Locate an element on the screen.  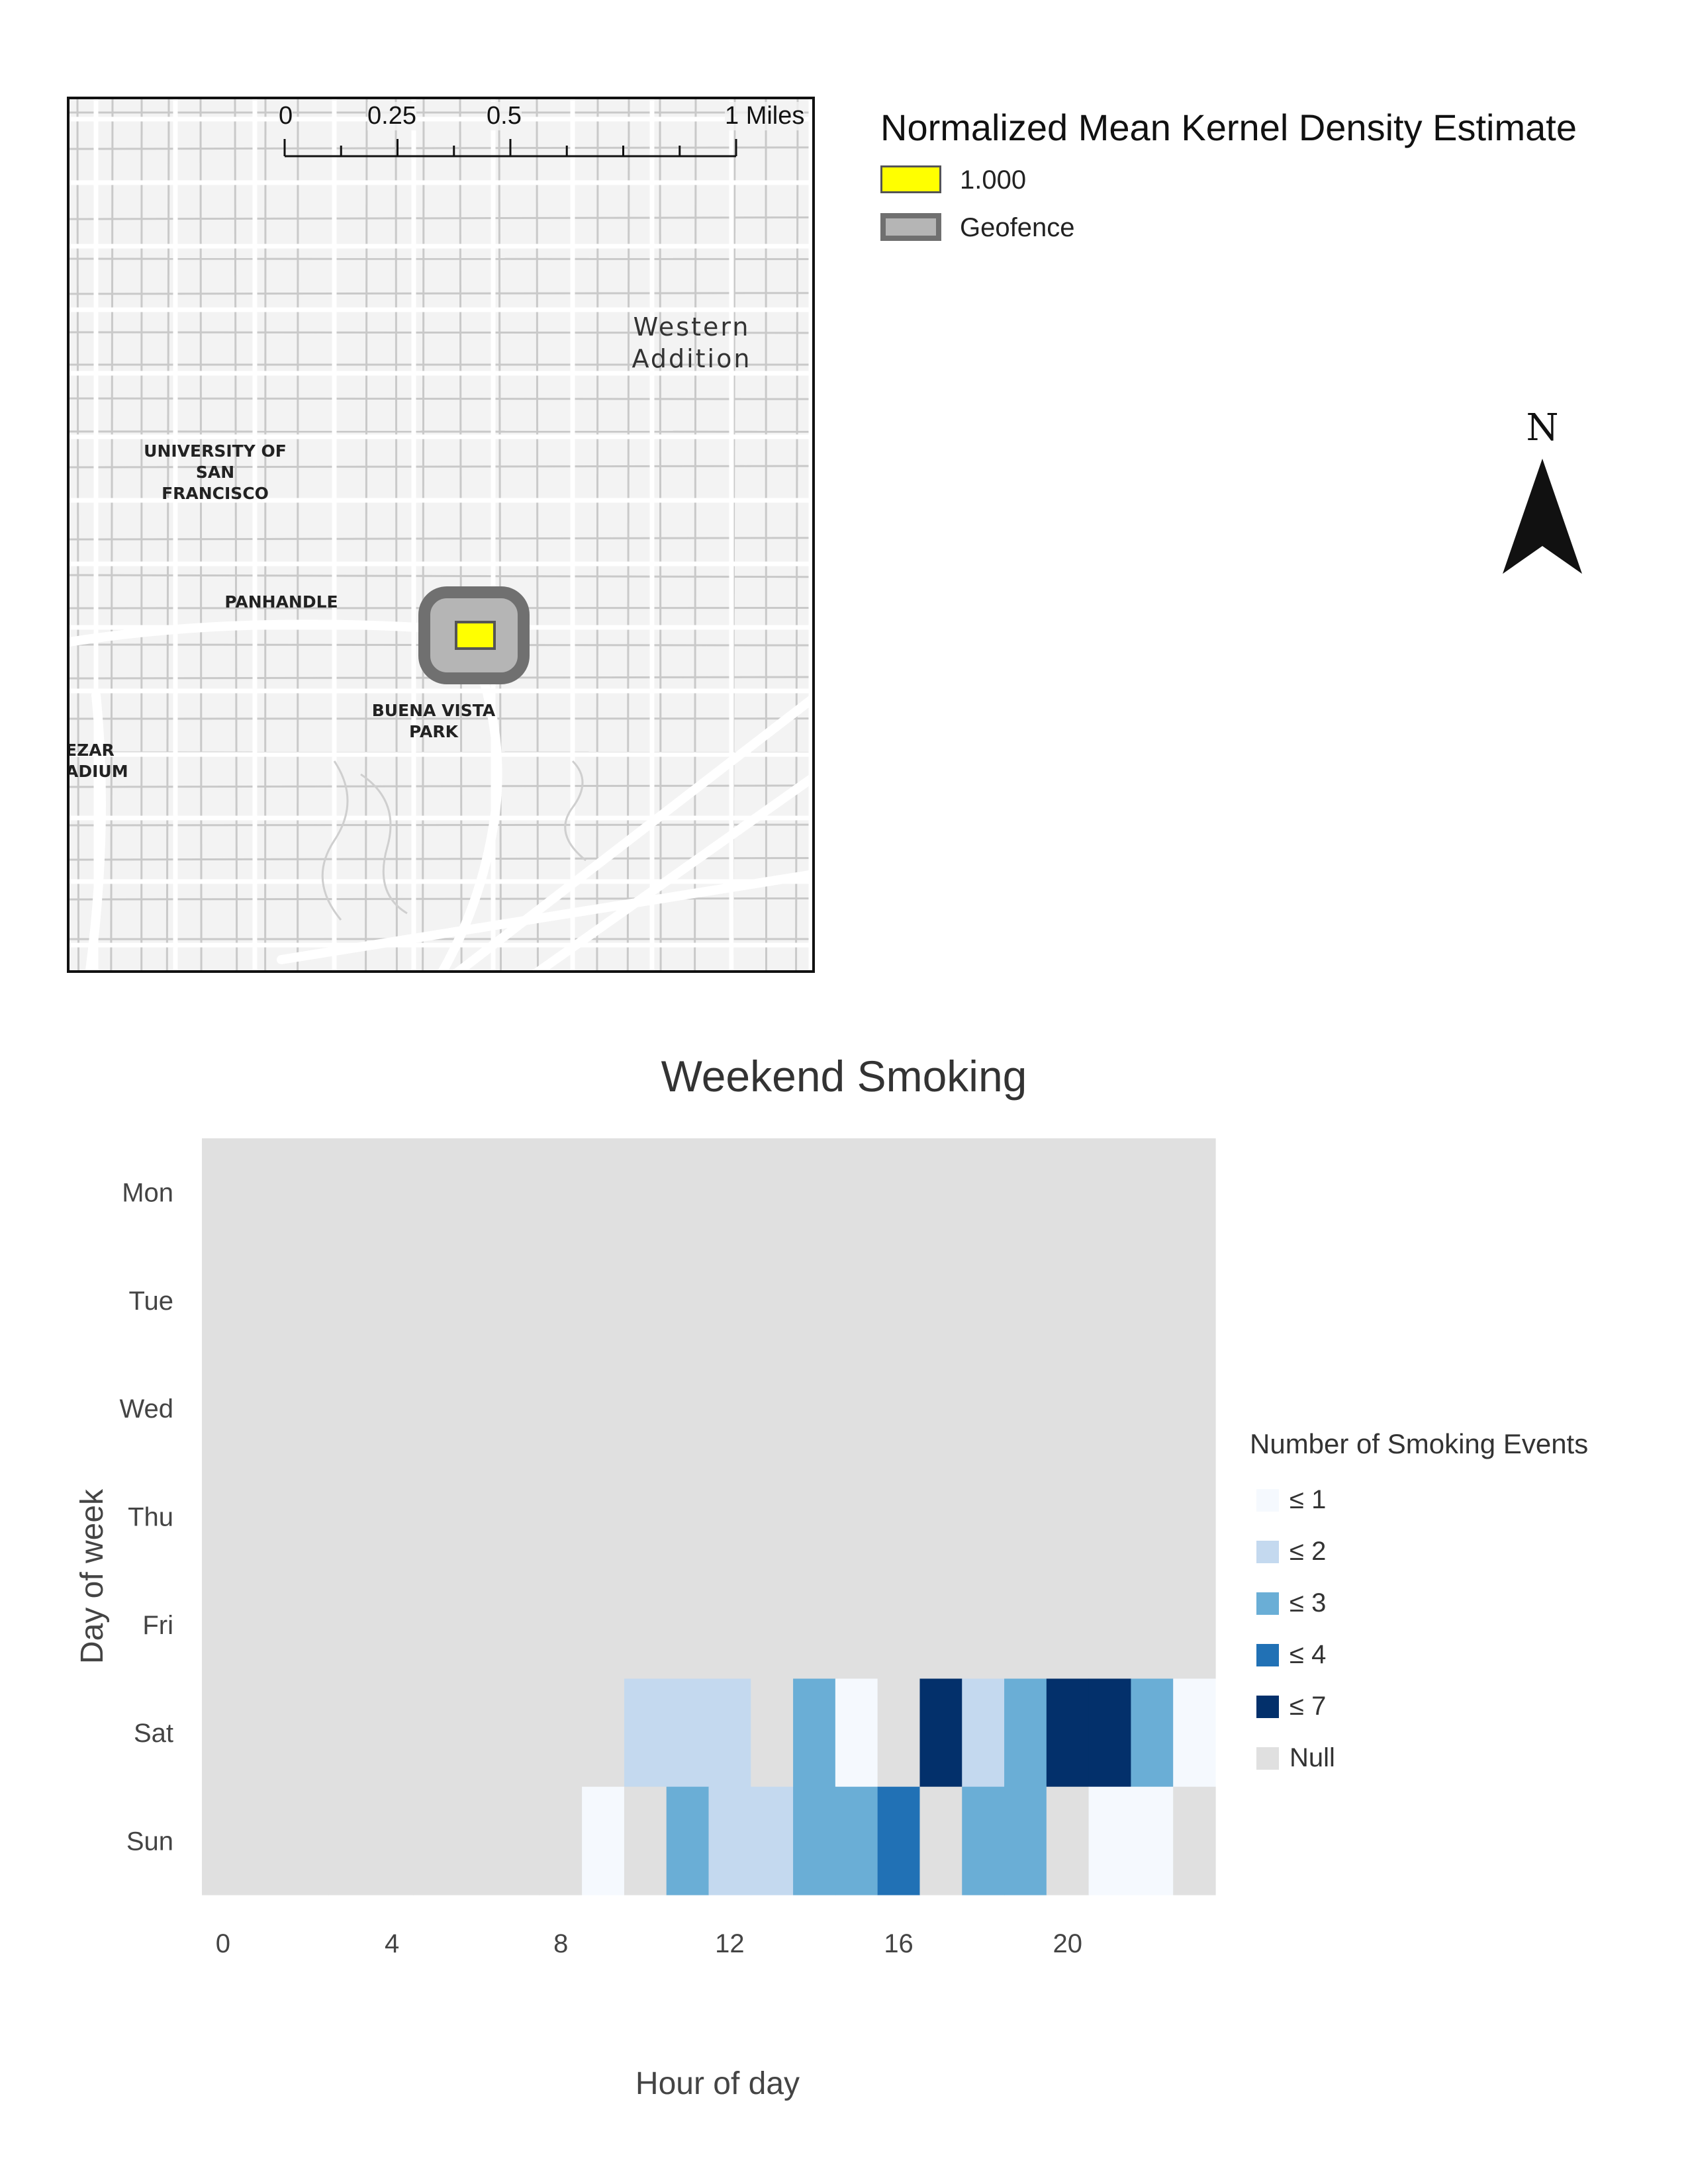
north-label: N is located at coordinates (1542, 427).